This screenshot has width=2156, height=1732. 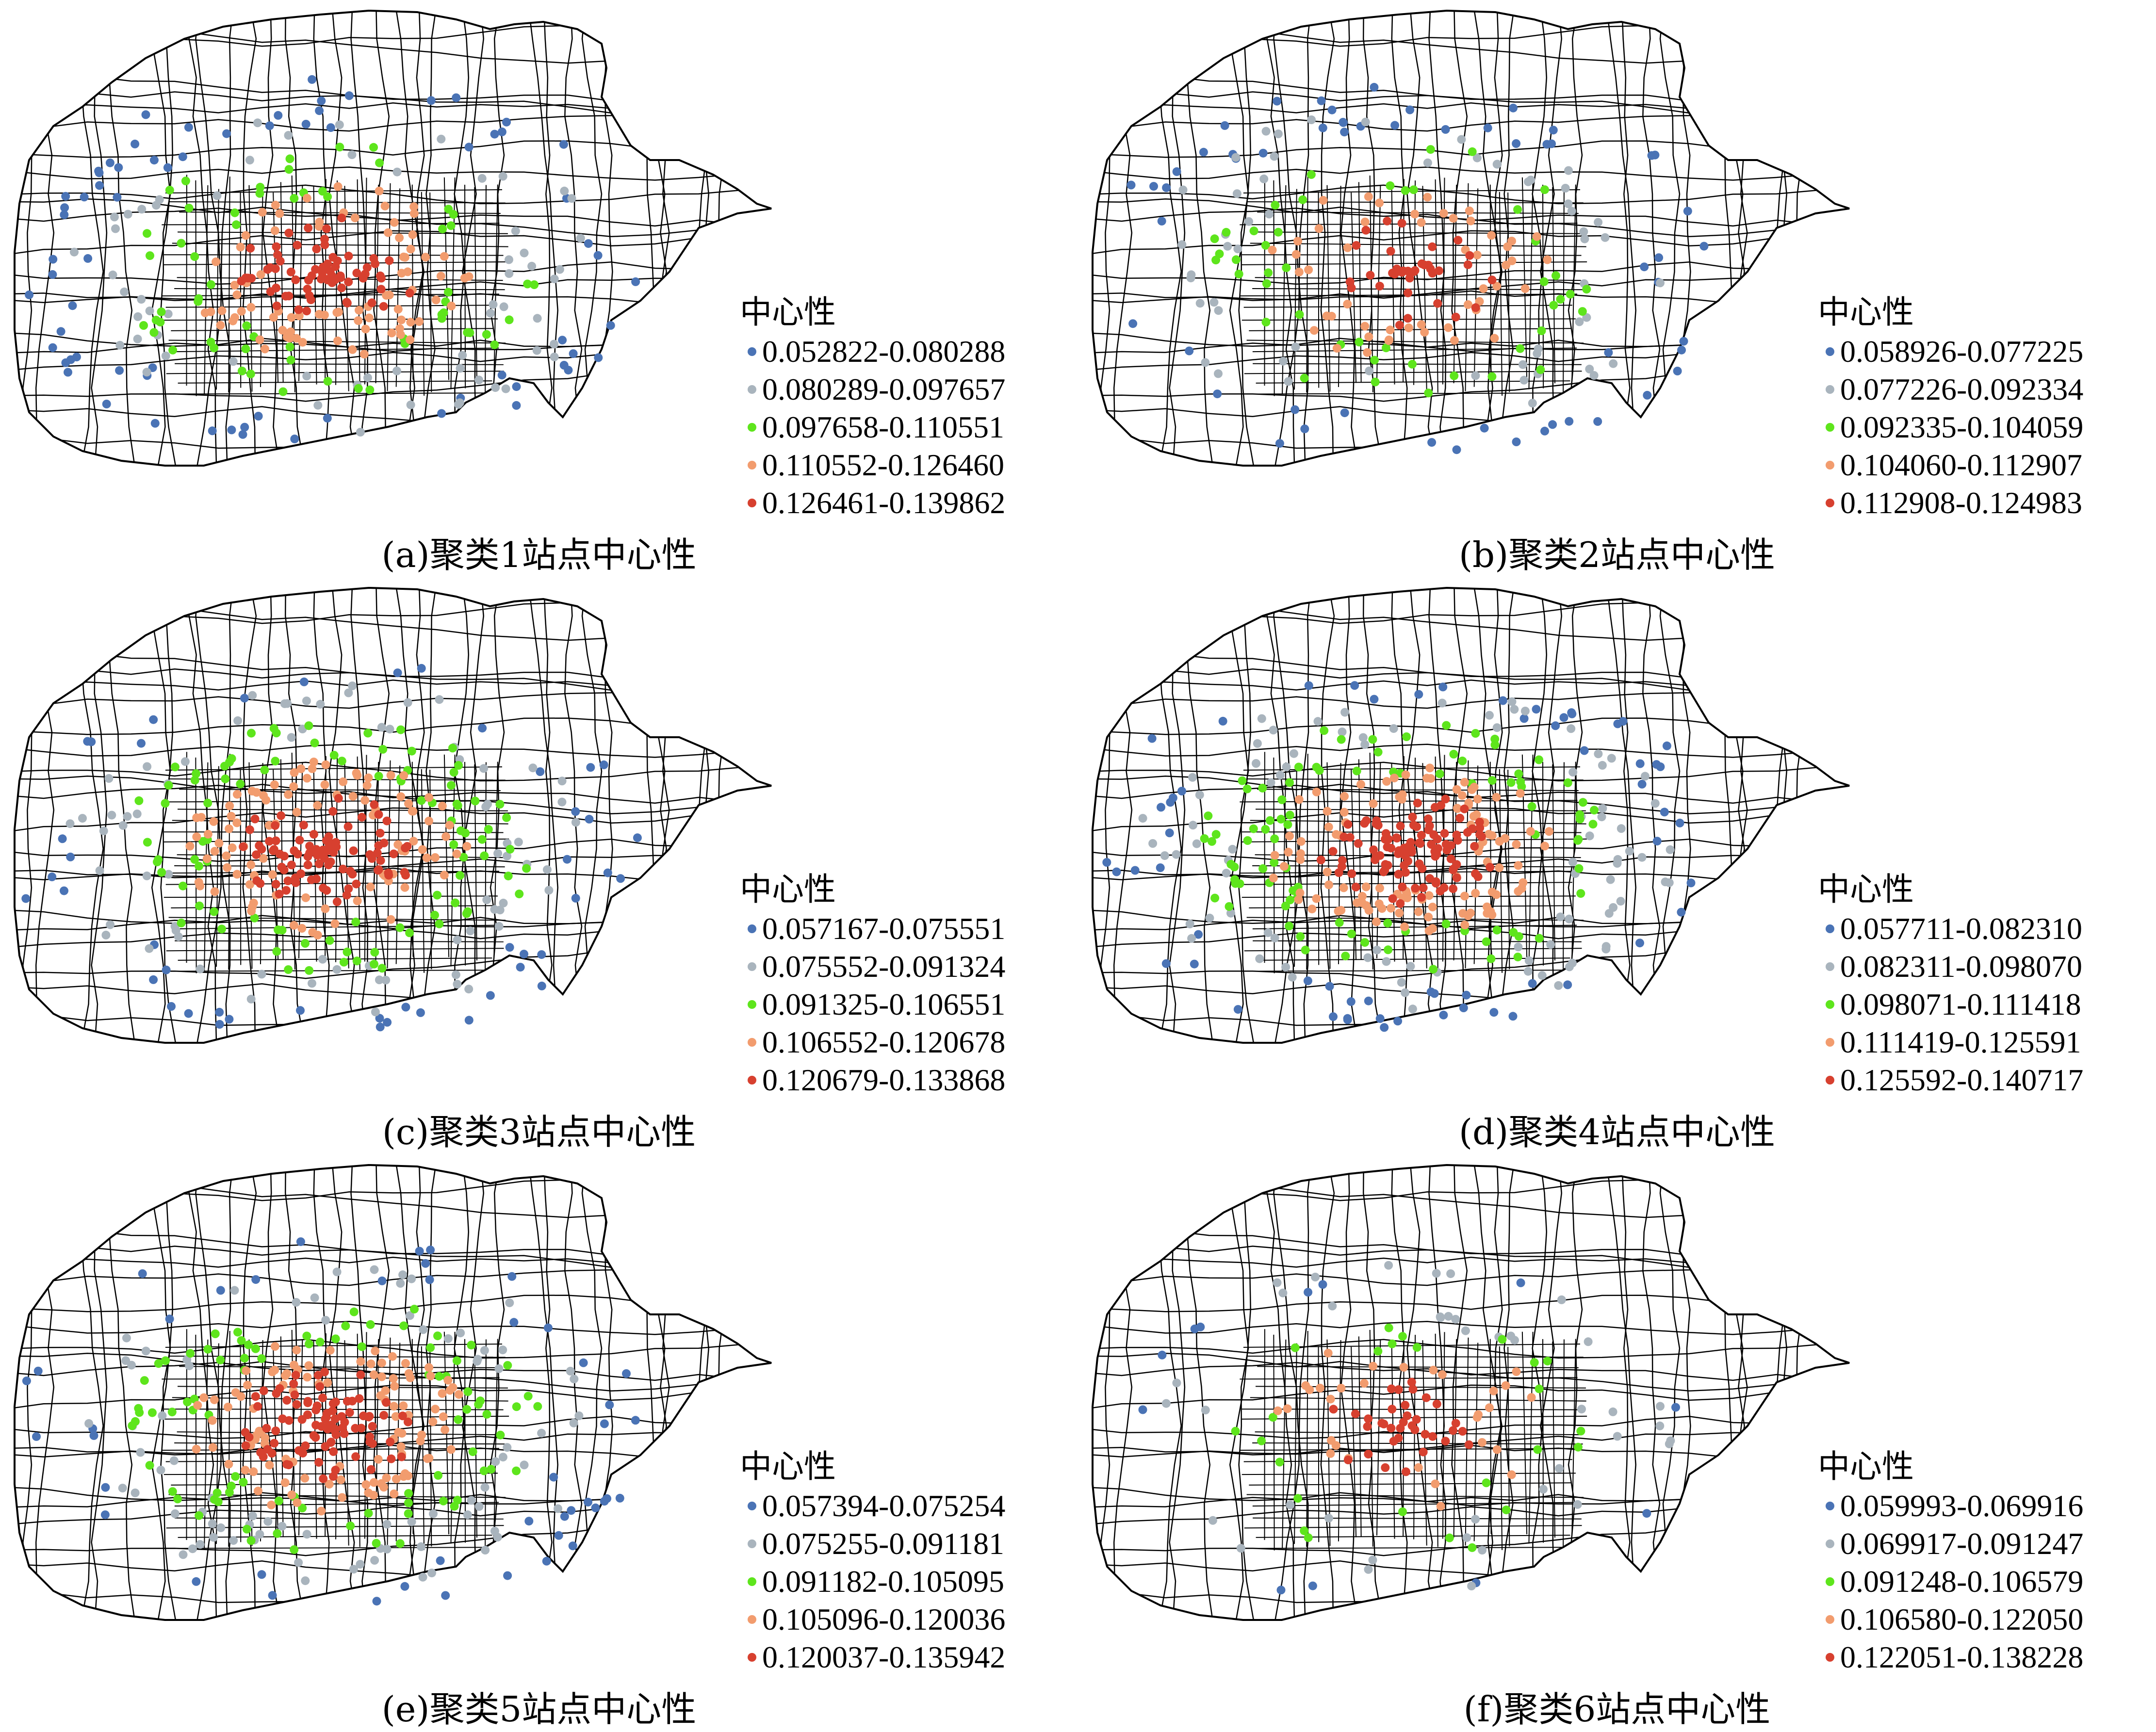 I want to click on legend-label: 0.110552-0.126460, so click(x=883, y=465).